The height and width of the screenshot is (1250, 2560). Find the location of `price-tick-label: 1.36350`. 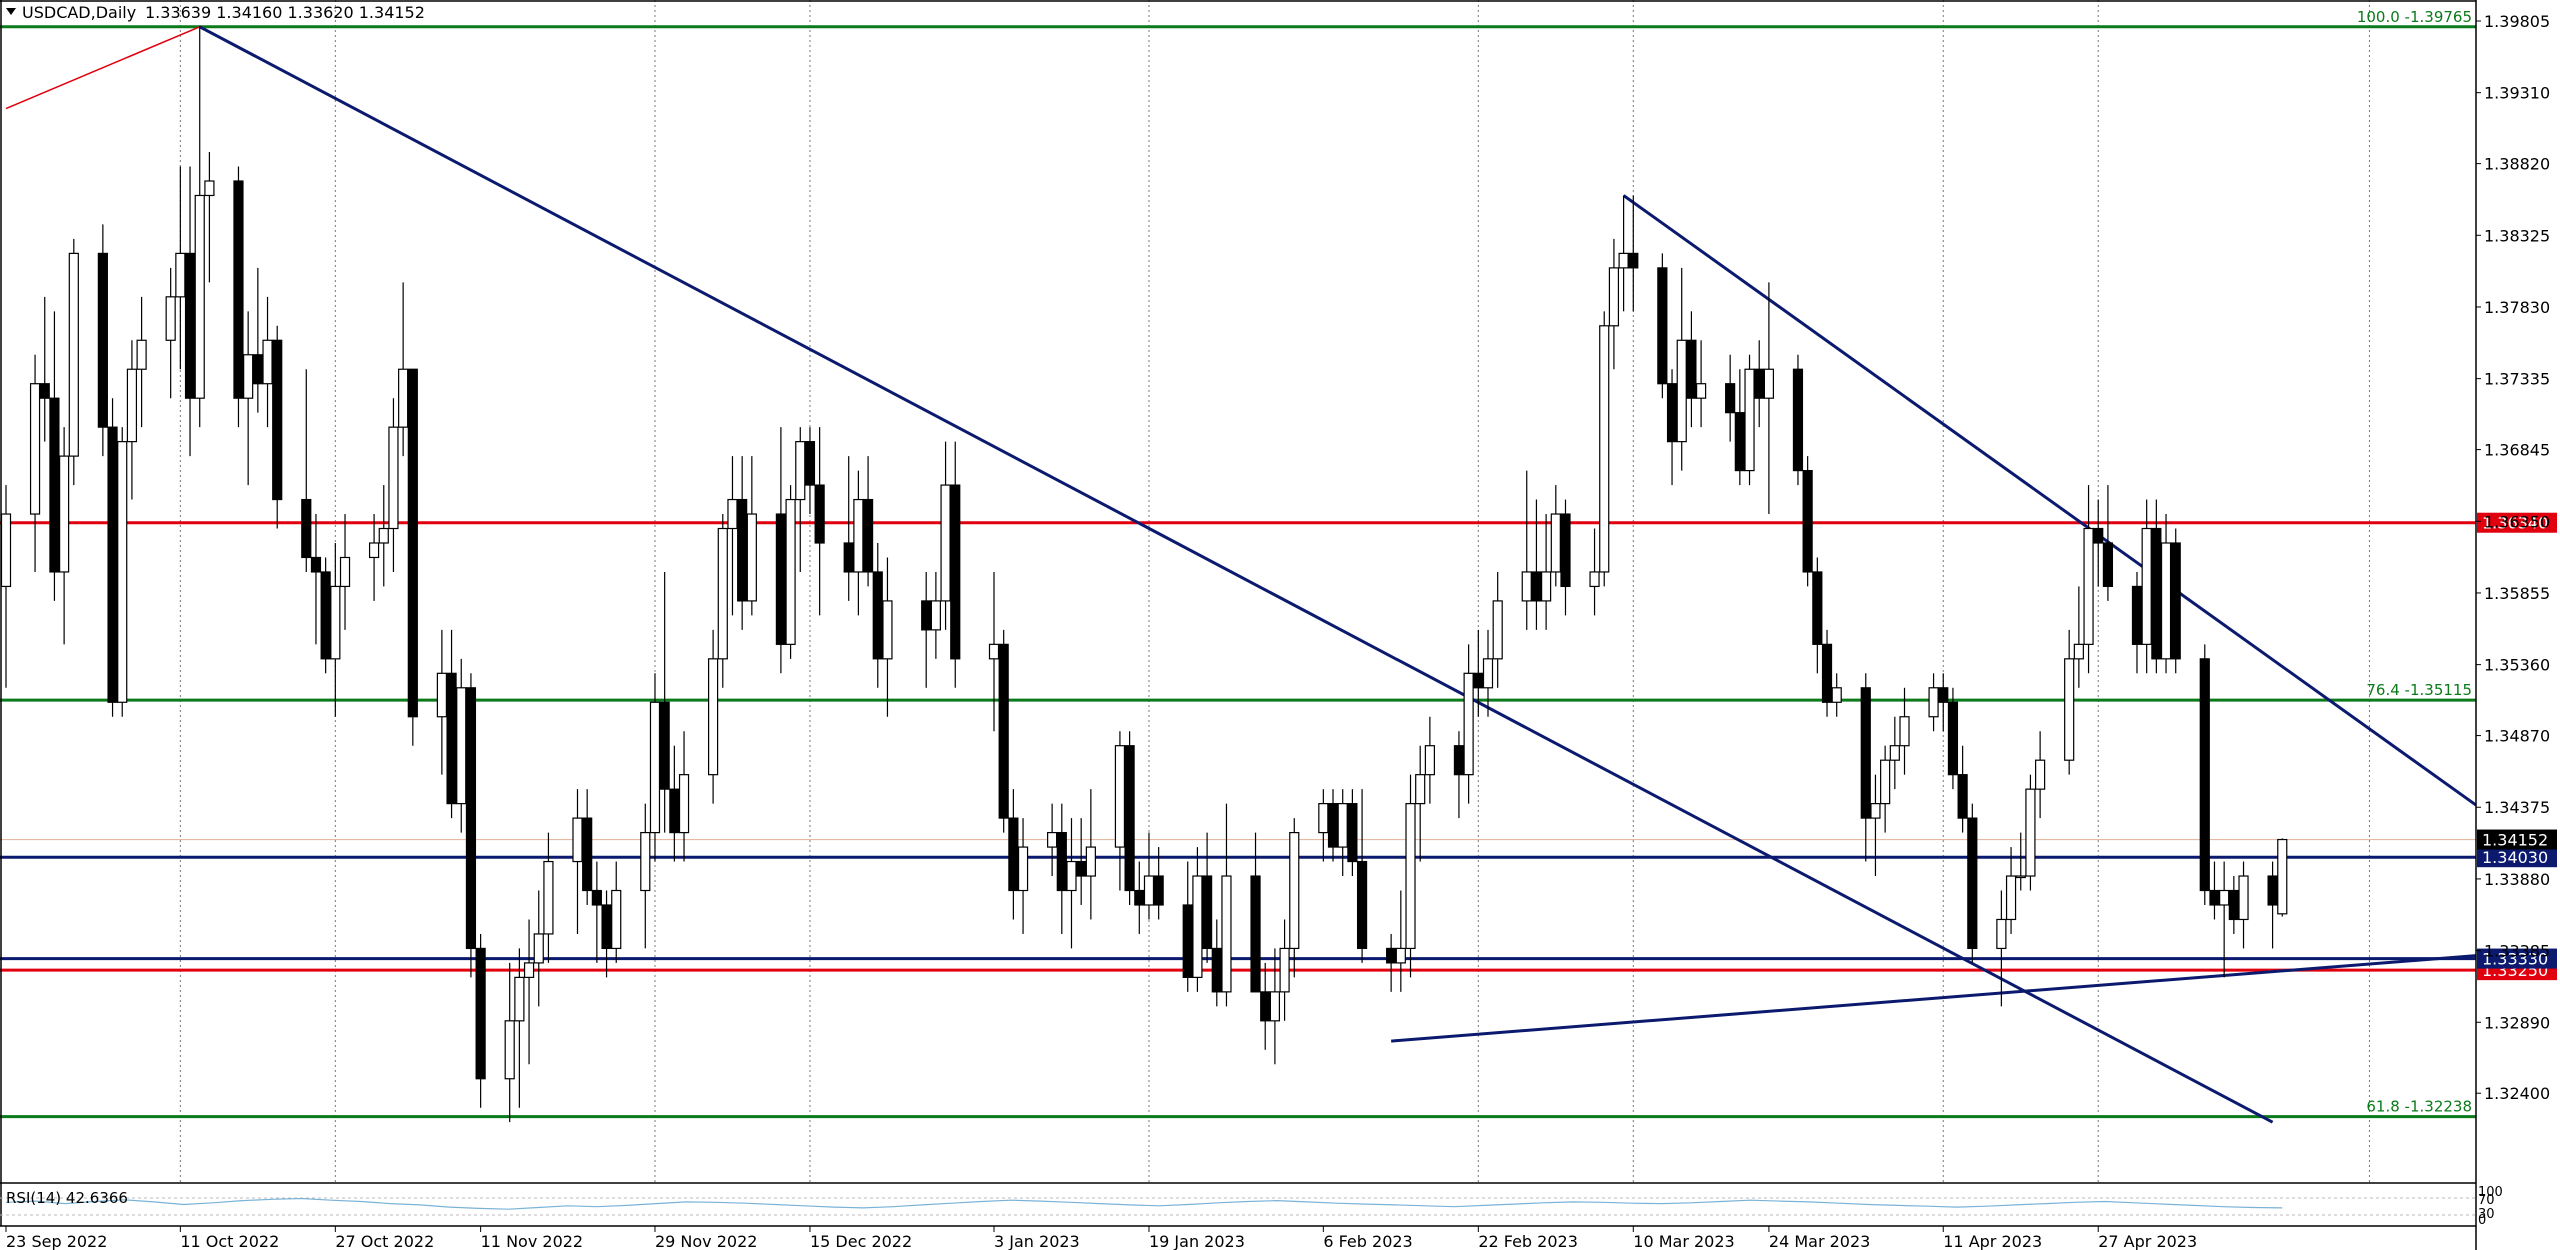

price-tick-label: 1.36350 is located at coordinates (2517, 521).